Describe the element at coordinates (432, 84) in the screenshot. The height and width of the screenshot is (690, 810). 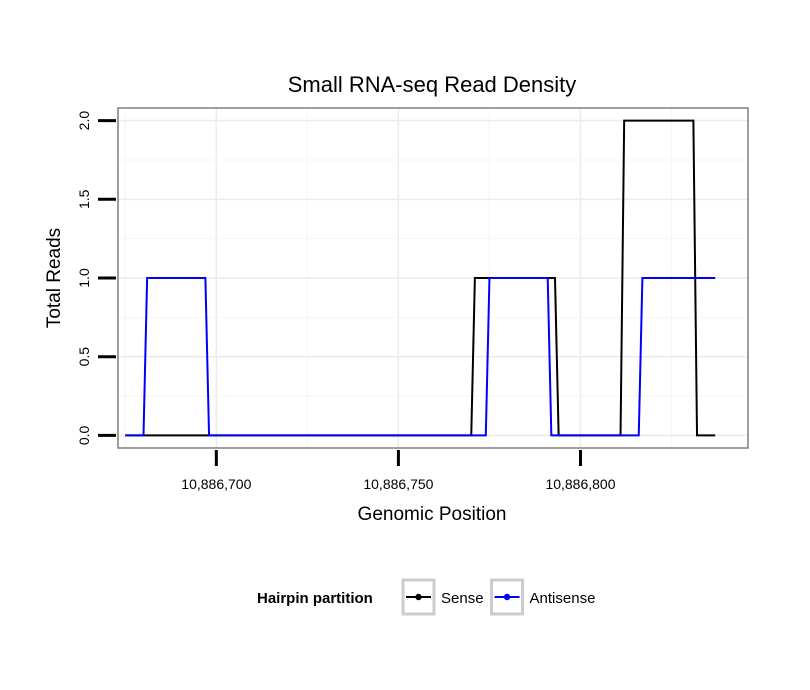
I see `chart-title: Small RNA-seq Read Density` at that location.